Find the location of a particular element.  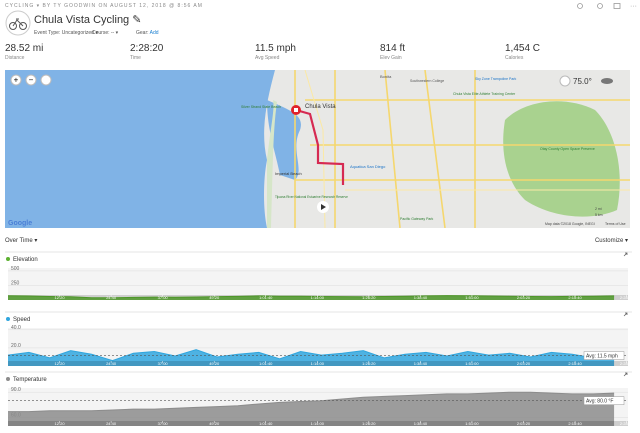

stat-label: Calories is located at coordinates (514, 58).